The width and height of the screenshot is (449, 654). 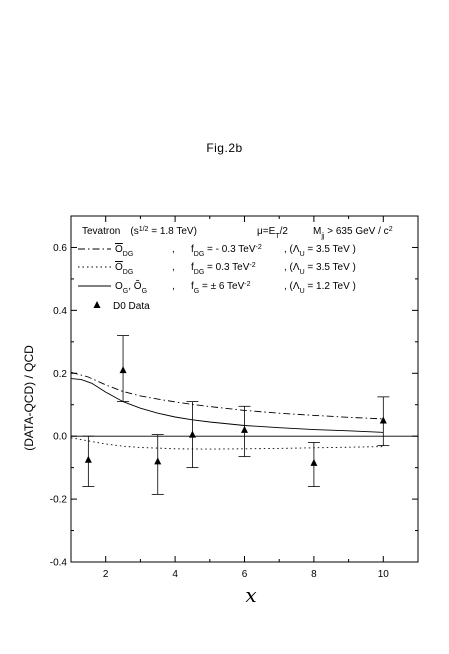 What do you see at coordinates (221, 288) in the screenshot?
I see `legend-coupling: fG = ± 6 TeV-2` at bounding box center [221, 288].